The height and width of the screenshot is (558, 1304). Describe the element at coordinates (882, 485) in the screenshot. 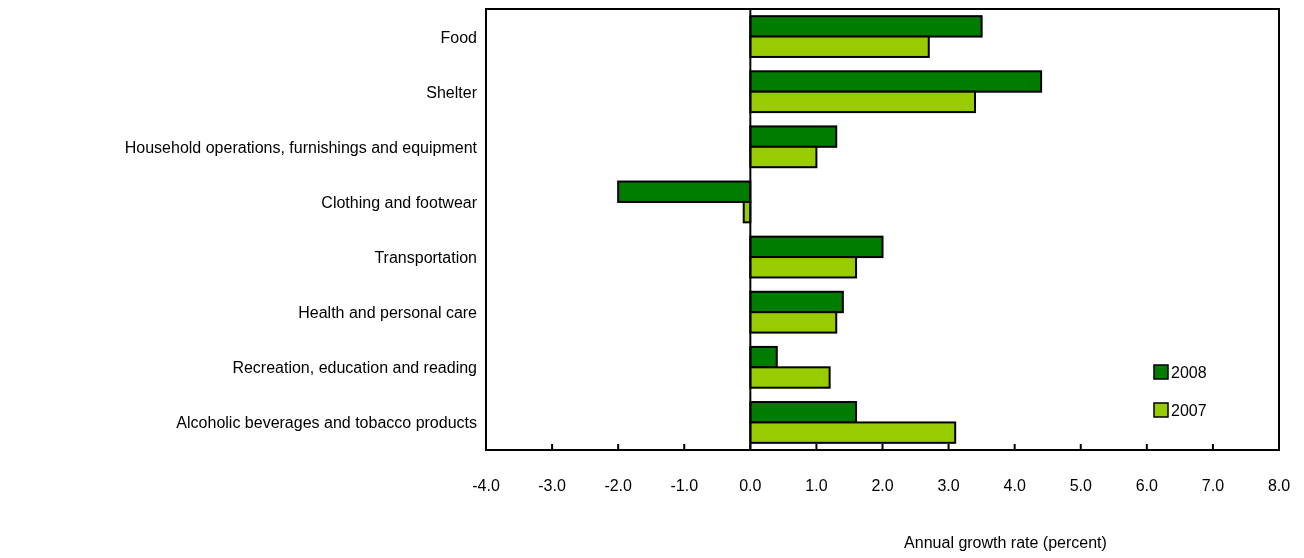

I see `x-tick-label: 2.0` at that location.